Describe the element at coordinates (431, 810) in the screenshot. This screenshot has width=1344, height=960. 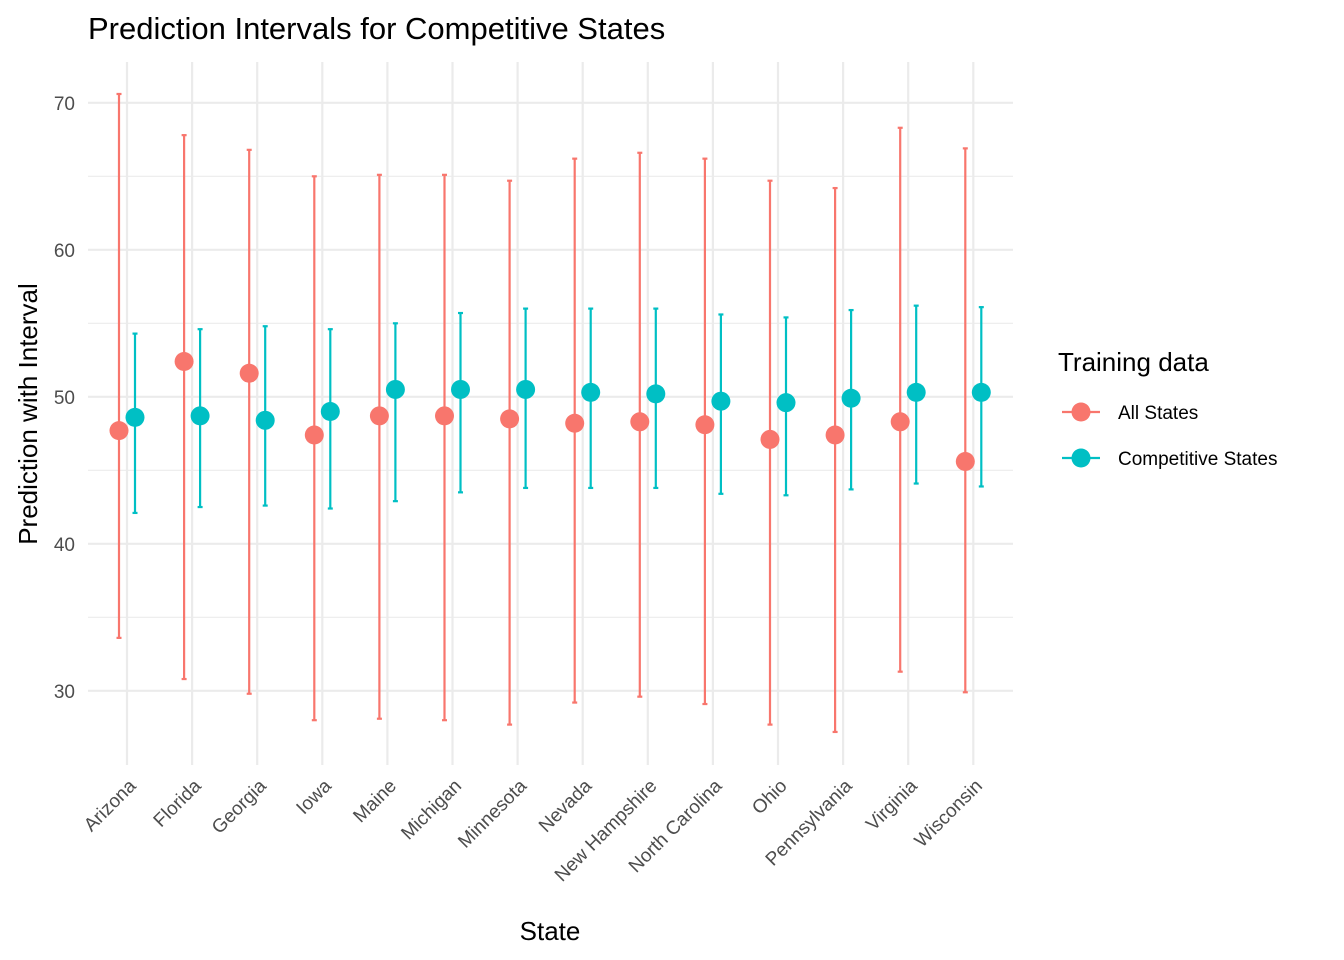
I see `x-tick-label: Michigan` at that location.